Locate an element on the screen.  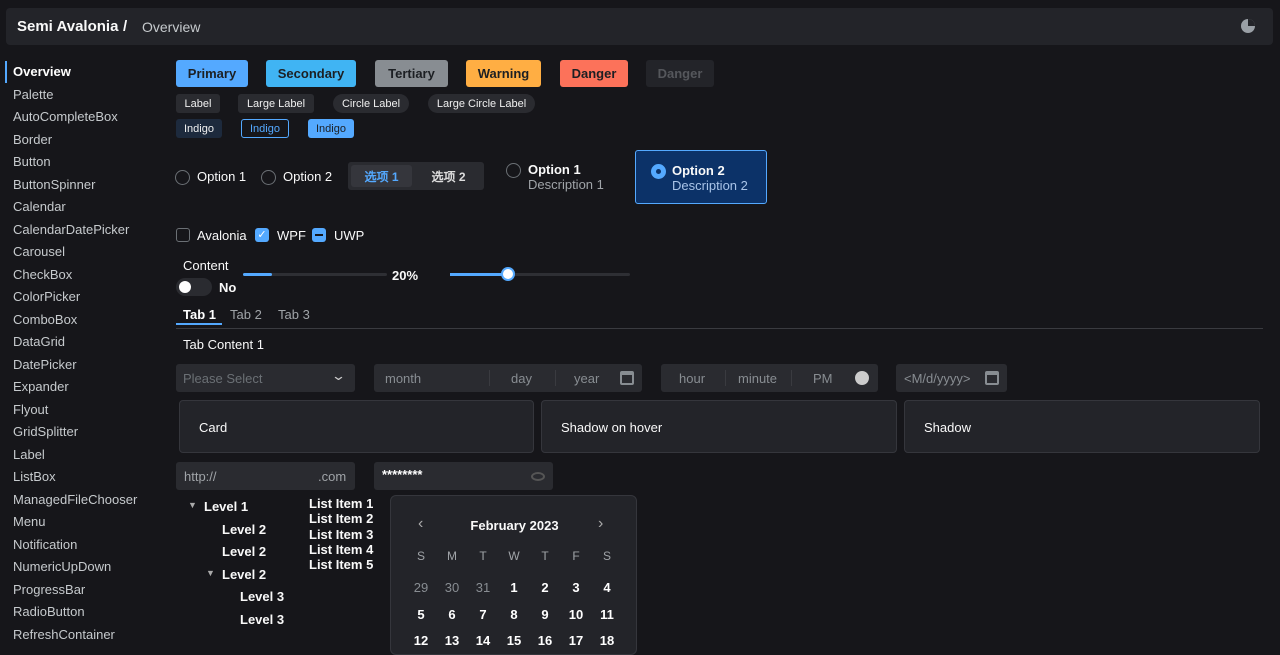
calendar-day: 13 is located at coordinates (452, 640).